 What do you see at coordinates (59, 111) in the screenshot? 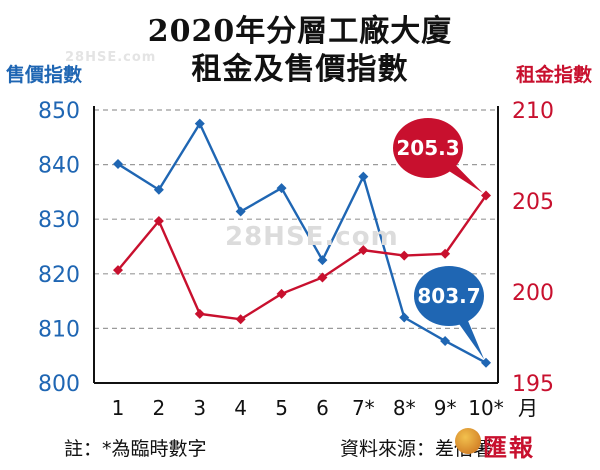
I see `left-tick-label: 850` at bounding box center [59, 111].